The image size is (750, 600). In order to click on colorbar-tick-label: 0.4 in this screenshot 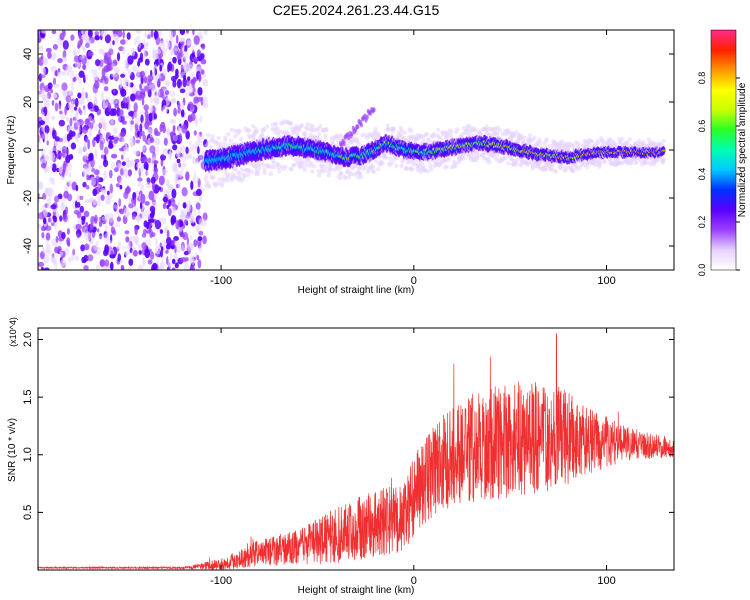, I will do `click(702, 174)`.